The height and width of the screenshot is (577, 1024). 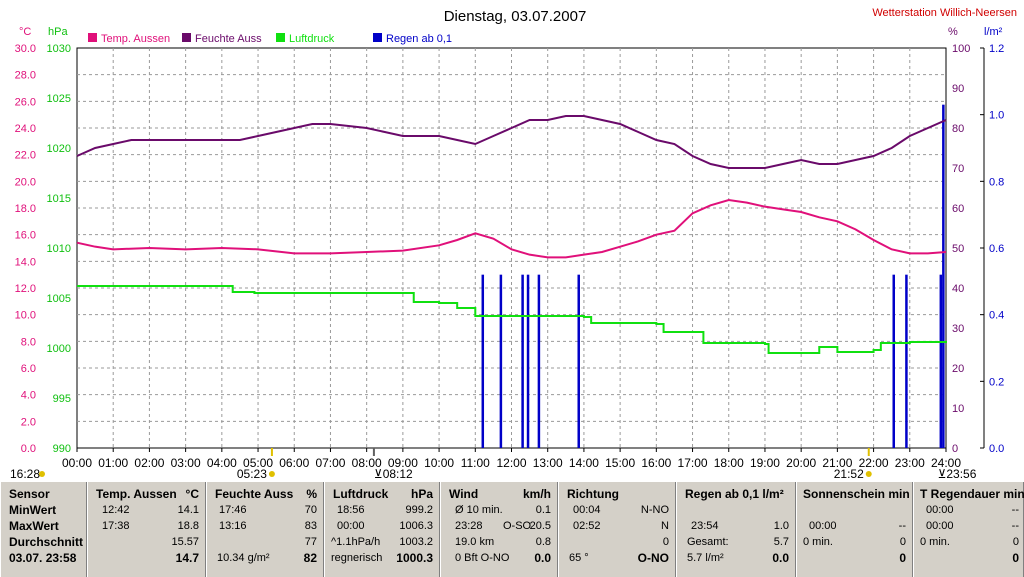 What do you see at coordinates (542, 558) in the screenshot?
I see `wind-current: 0.0` at bounding box center [542, 558].